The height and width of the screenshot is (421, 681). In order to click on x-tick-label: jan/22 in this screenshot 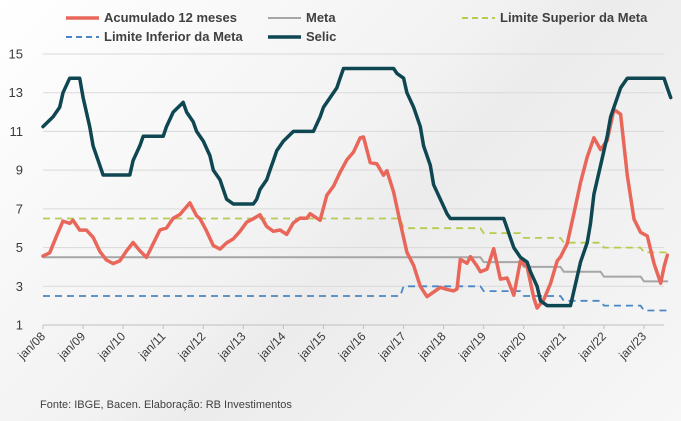, I will do `click(592, 346)`.